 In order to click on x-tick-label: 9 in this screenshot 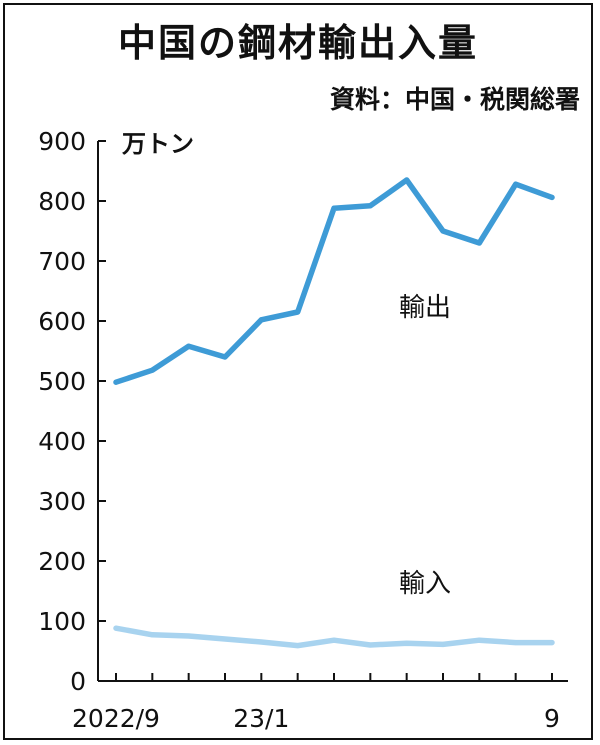, I will do `click(552, 718)`.